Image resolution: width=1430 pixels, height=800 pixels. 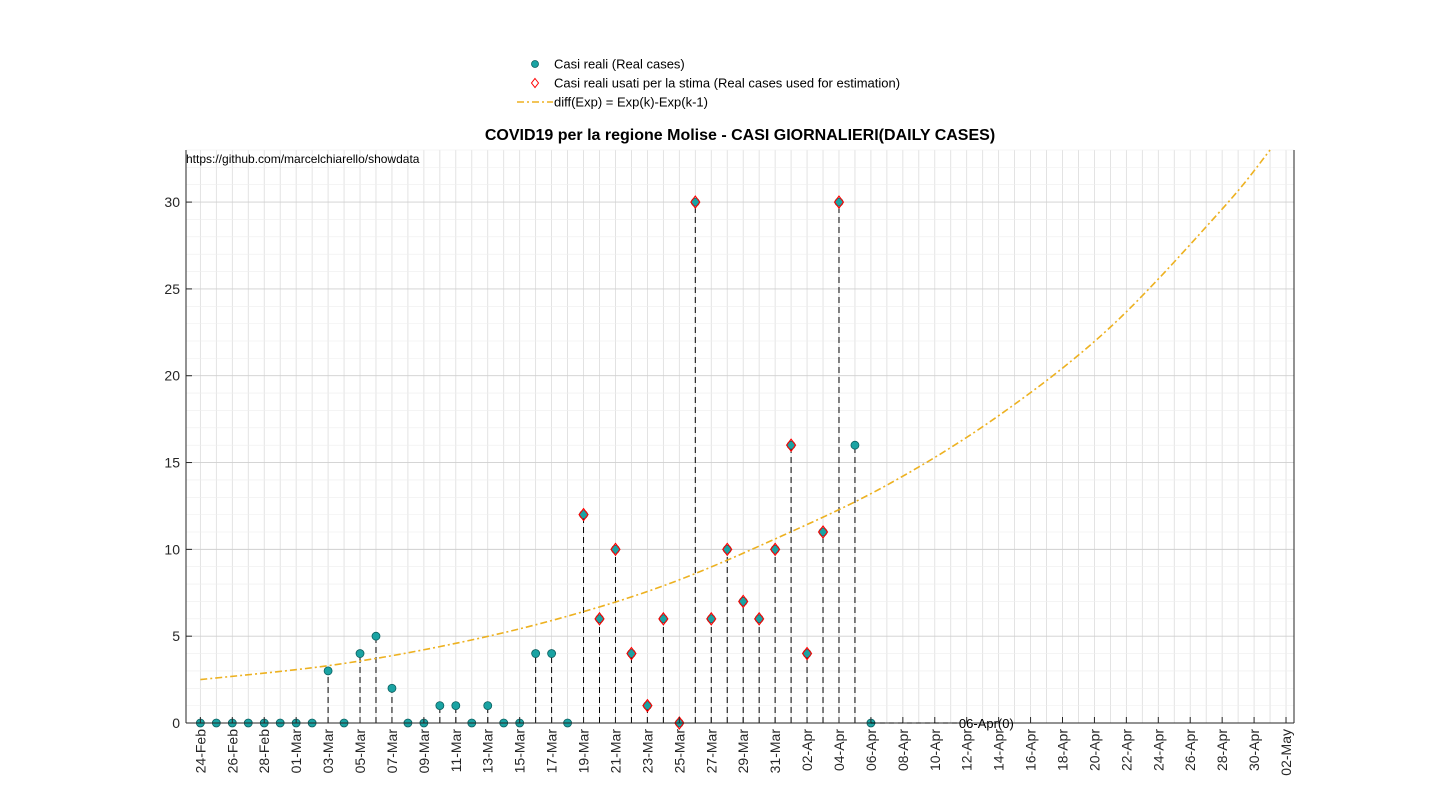 What do you see at coordinates (967, 750) in the screenshot?
I see `x-tick-label: 12-Apr` at bounding box center [967, 750].